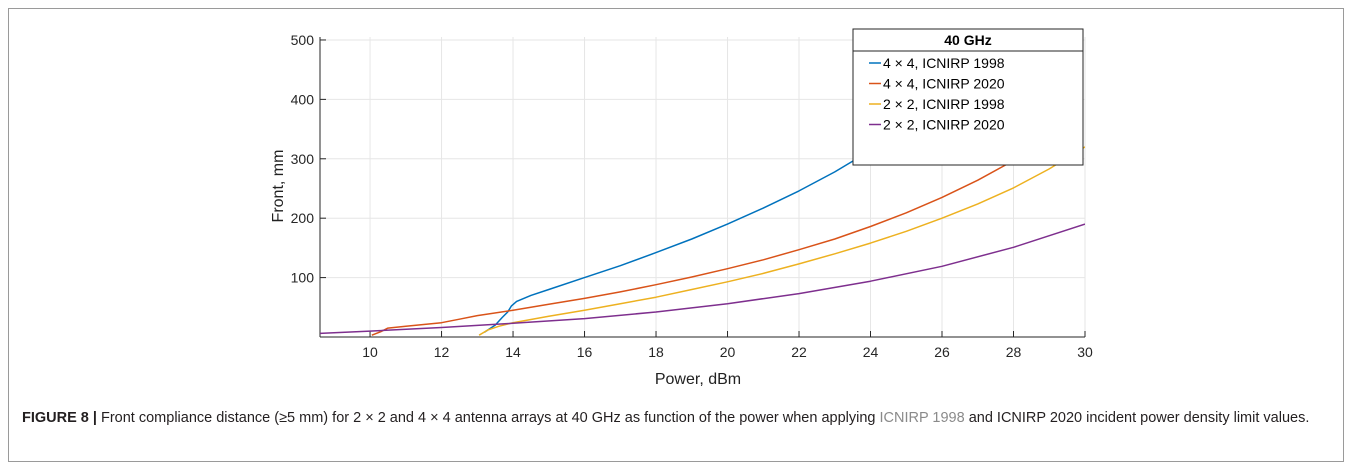  What do you see at coordinates (944, 63) in the screenshot?
I see `legend-label-1: 4 × 4, ICNIRP 1998` at bounding box center [944, 63].